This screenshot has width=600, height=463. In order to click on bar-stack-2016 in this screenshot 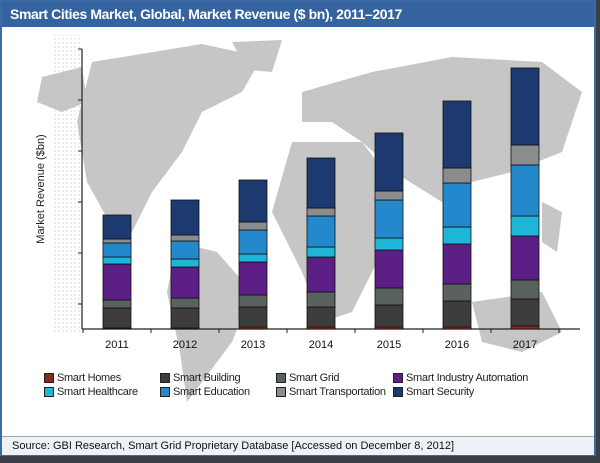, I will do `click(457, 215)`.